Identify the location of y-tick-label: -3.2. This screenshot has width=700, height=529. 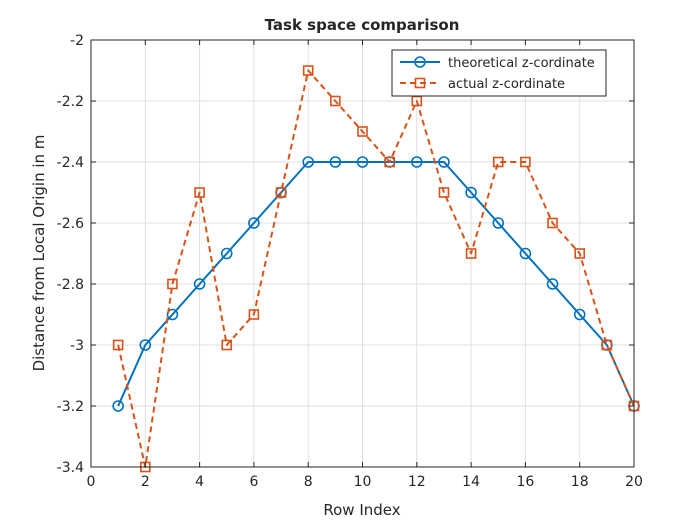
(70, 407).